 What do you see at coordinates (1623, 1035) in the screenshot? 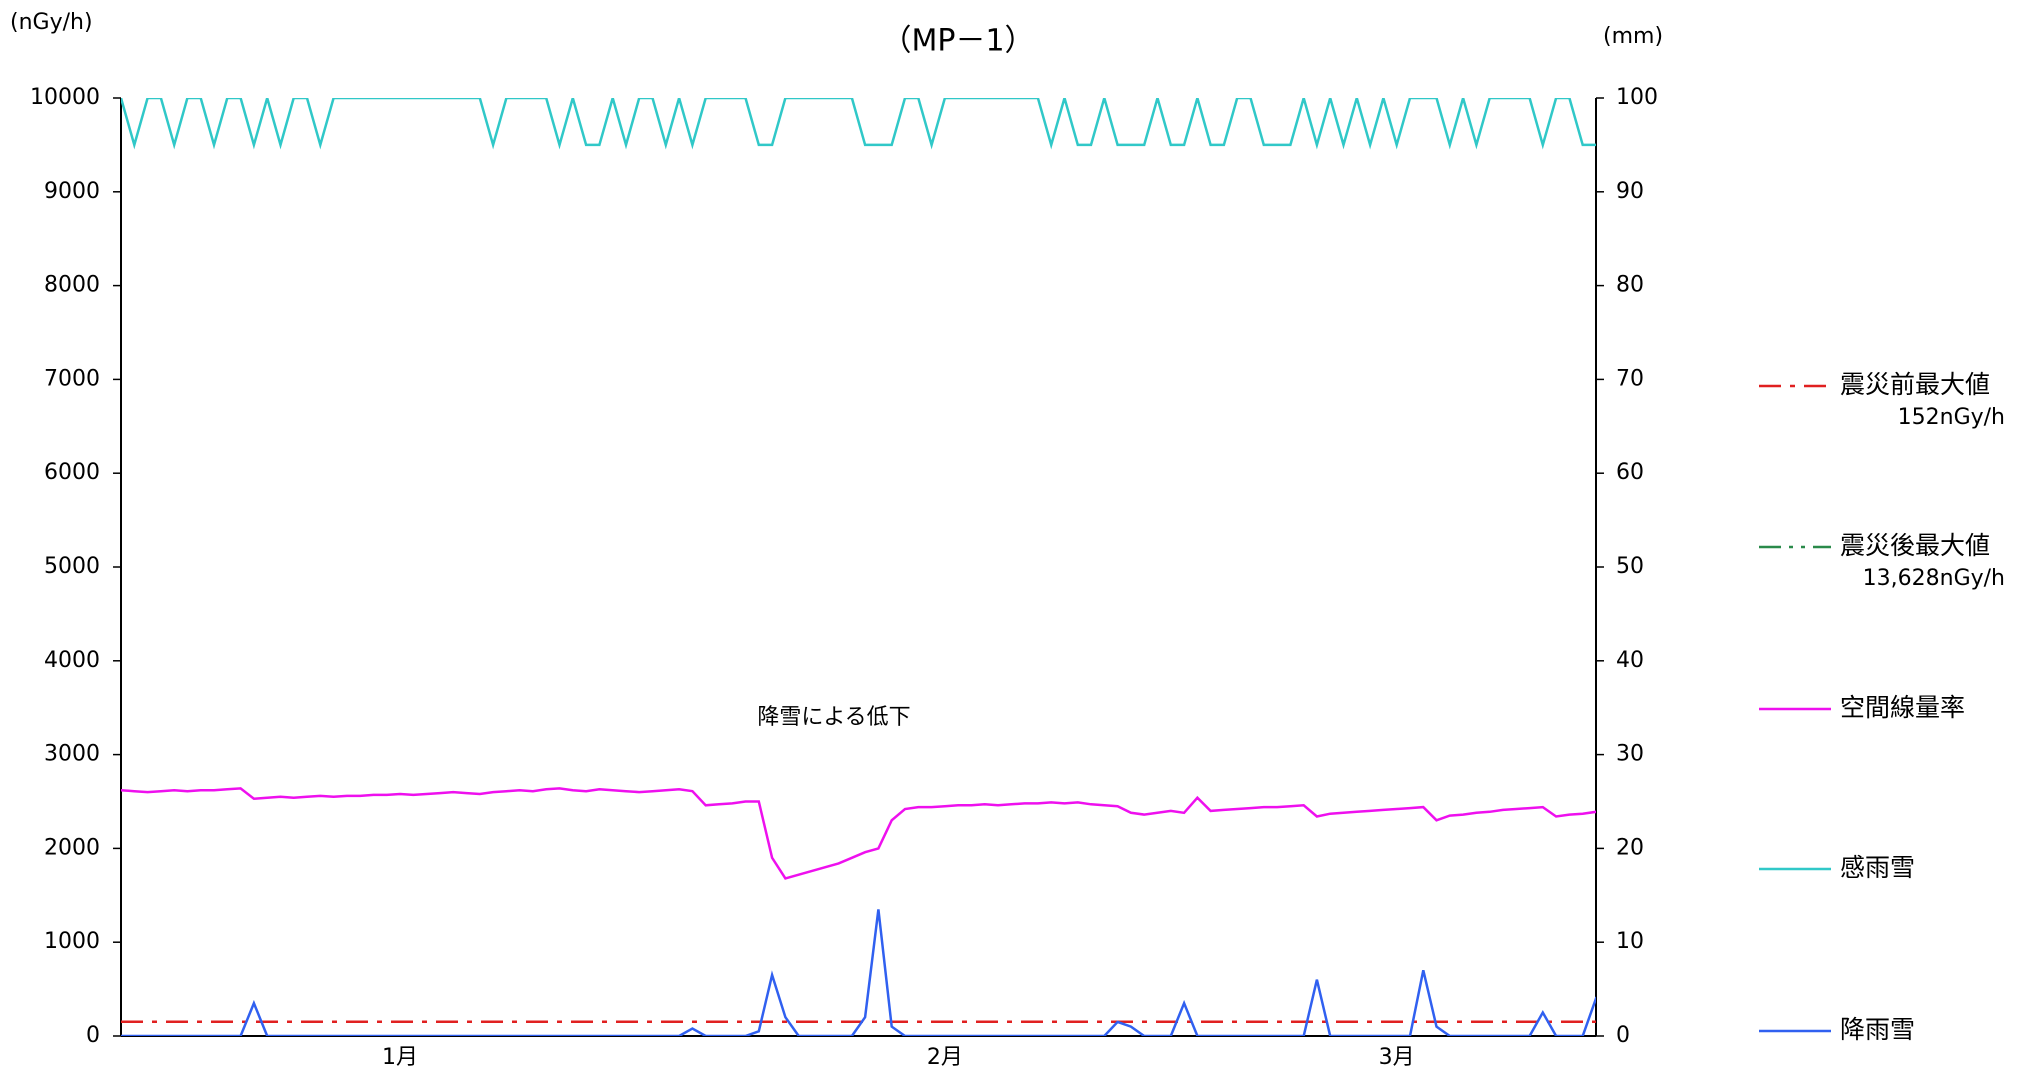
I see `y2-tick-label: 0` at bounding box center [1623, 1035].